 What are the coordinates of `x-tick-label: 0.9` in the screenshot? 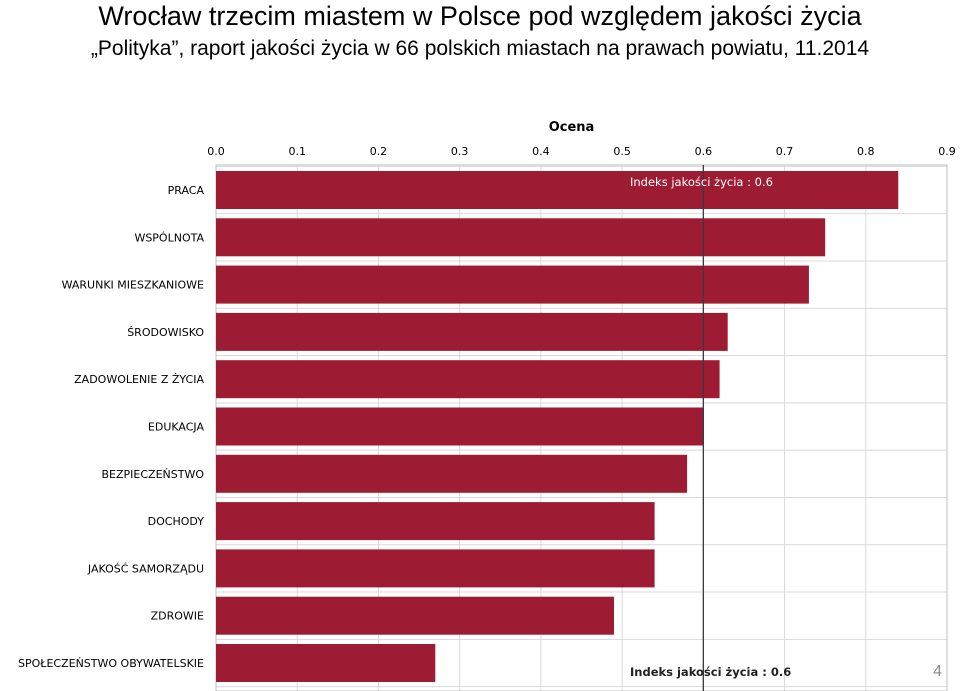 It's located at (947, 151).